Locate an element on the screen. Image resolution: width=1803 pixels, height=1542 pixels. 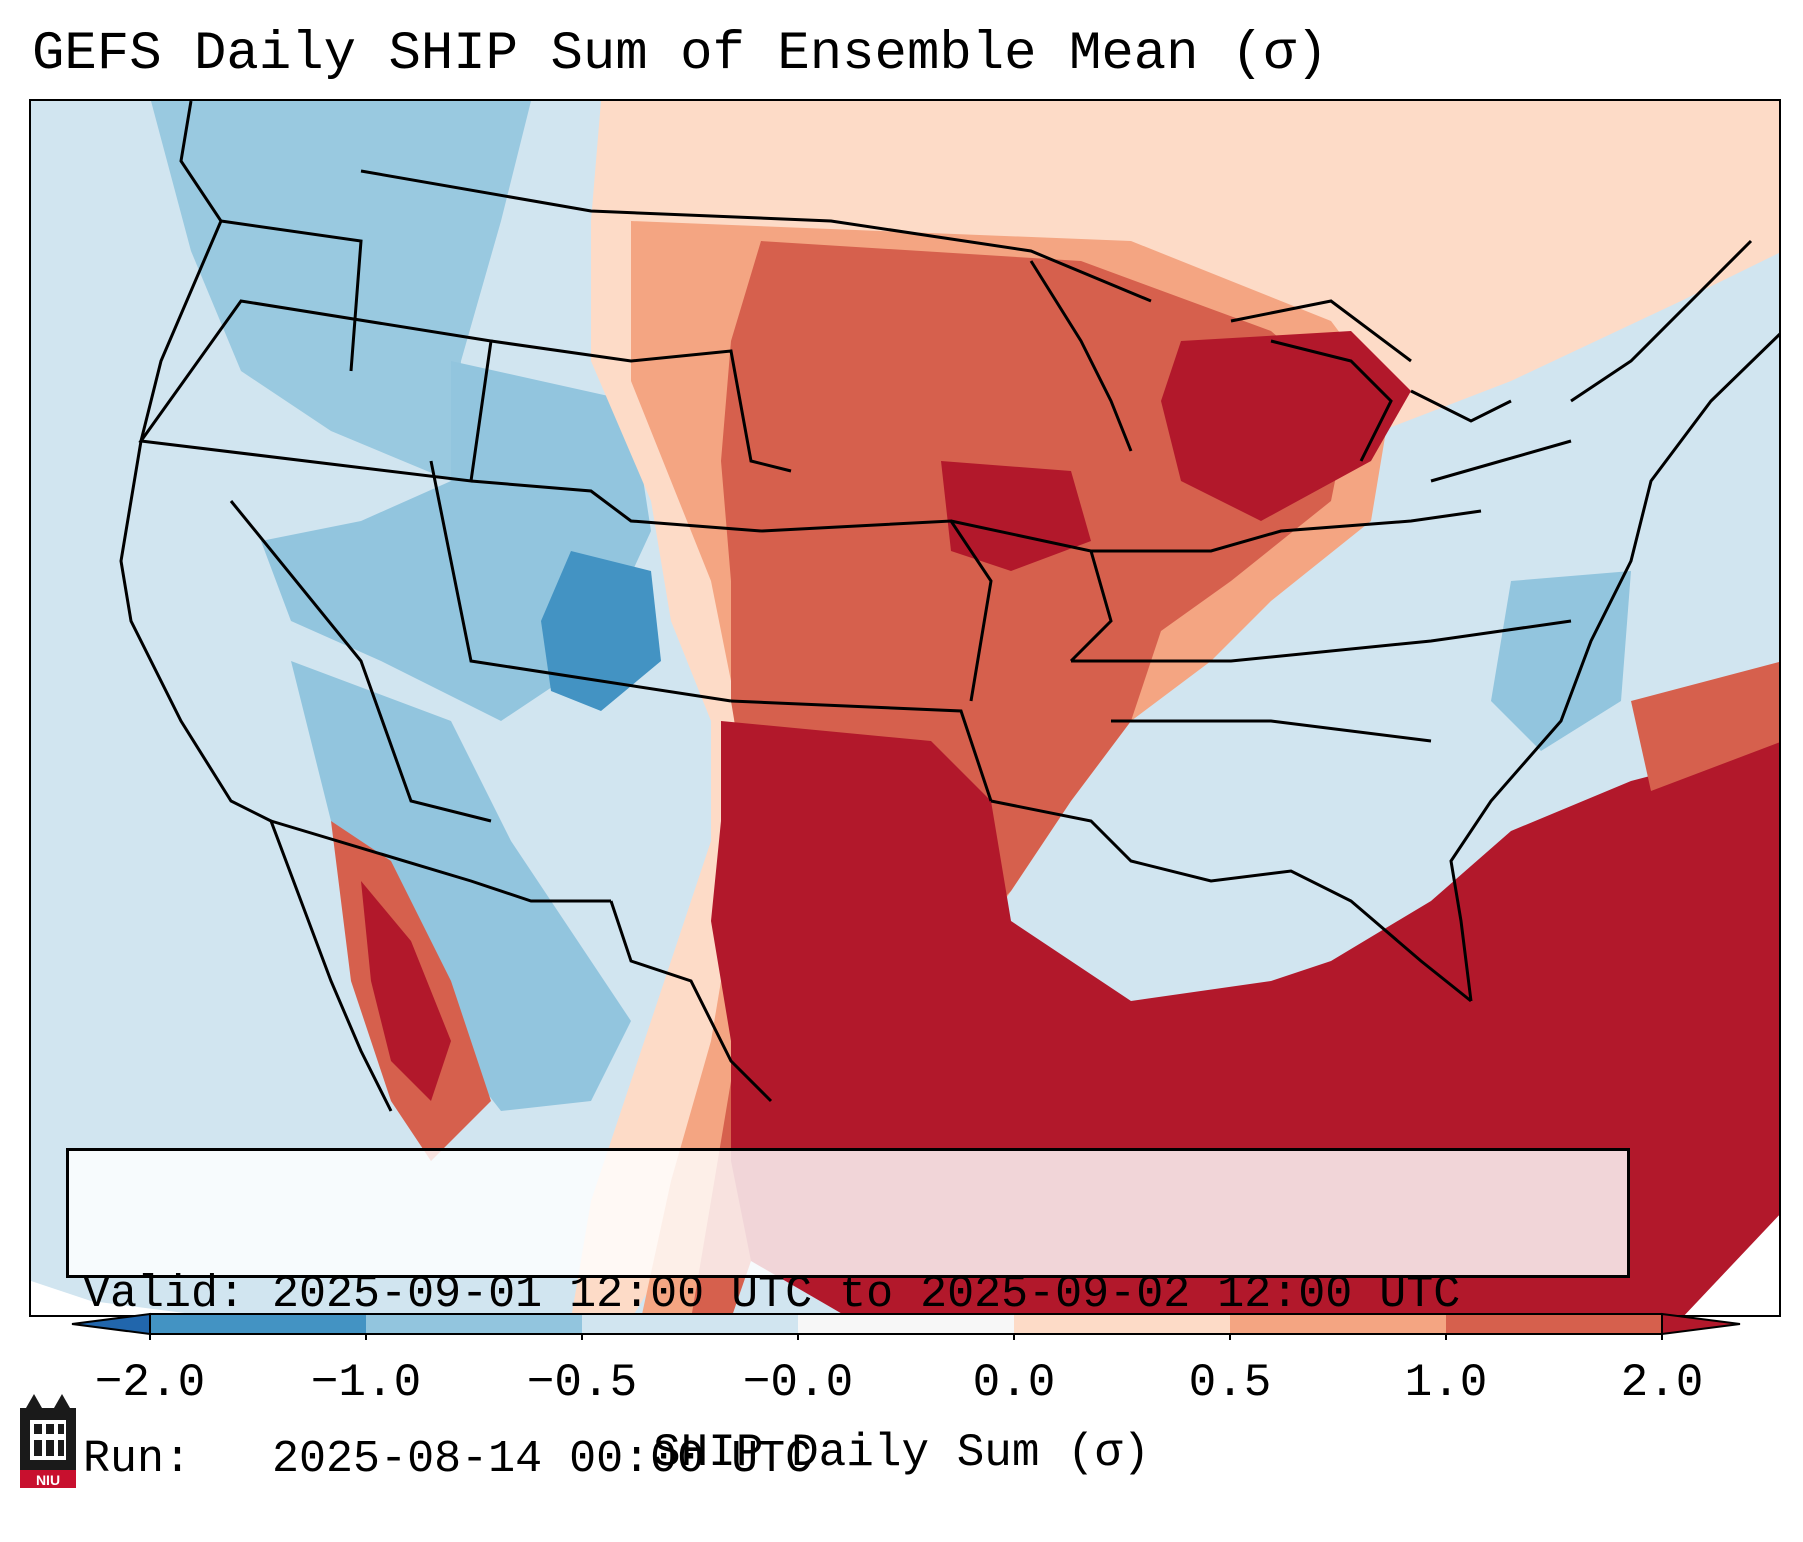
logo-text: NIU is located at coordinates (48, 1480).